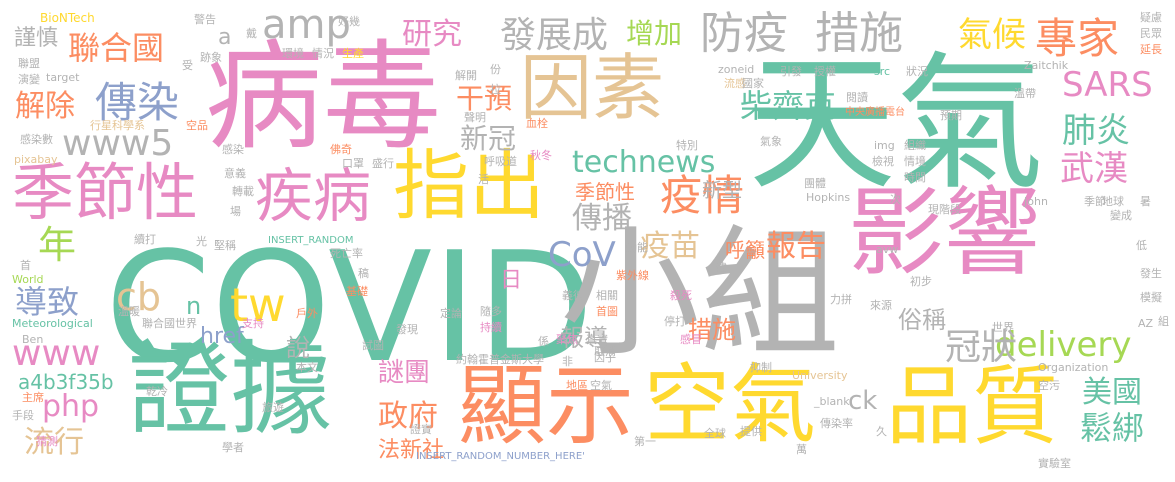 This screenshot has width=1175, height=482. I want to click on word: 病毒, so click(323, 97).